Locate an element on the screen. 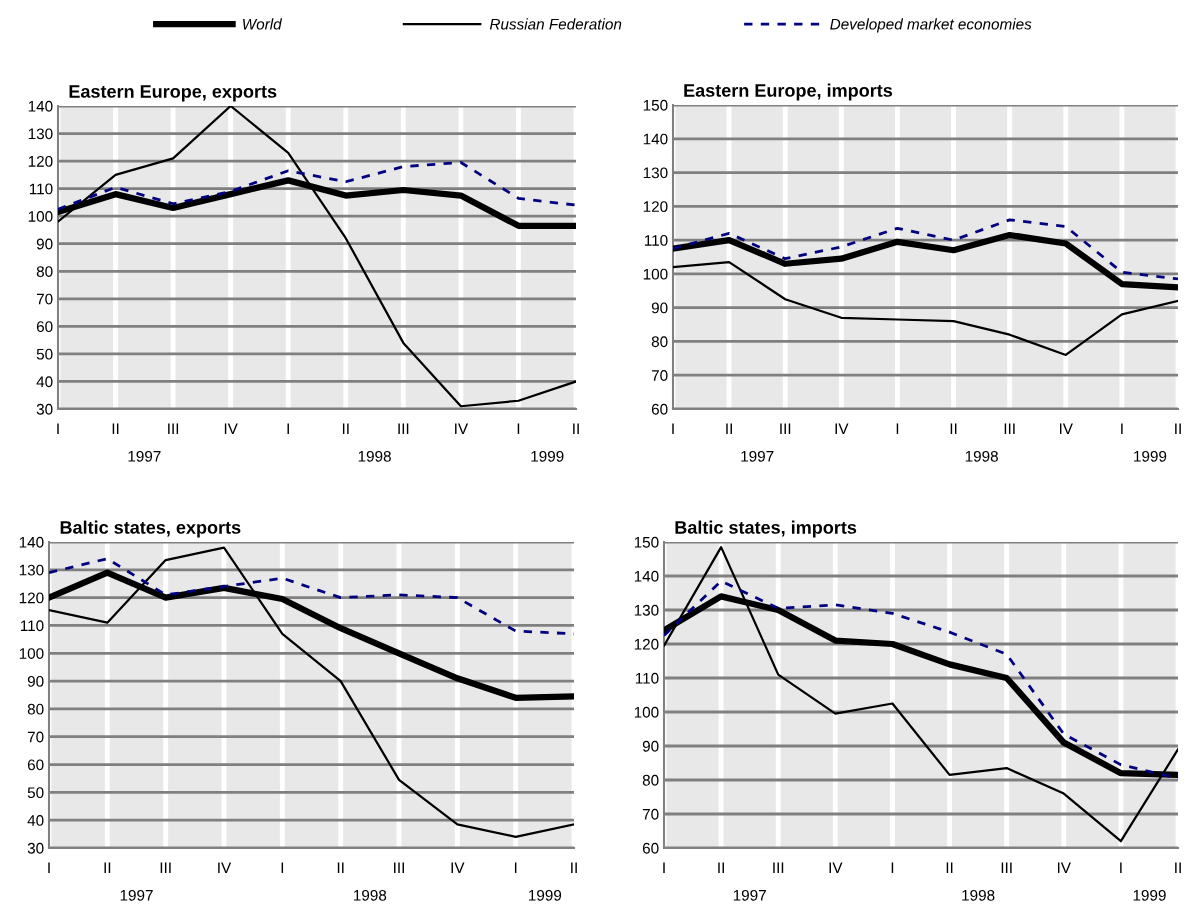  chart-title: Eastern Europe, exports is located at coordinates (173, 93).